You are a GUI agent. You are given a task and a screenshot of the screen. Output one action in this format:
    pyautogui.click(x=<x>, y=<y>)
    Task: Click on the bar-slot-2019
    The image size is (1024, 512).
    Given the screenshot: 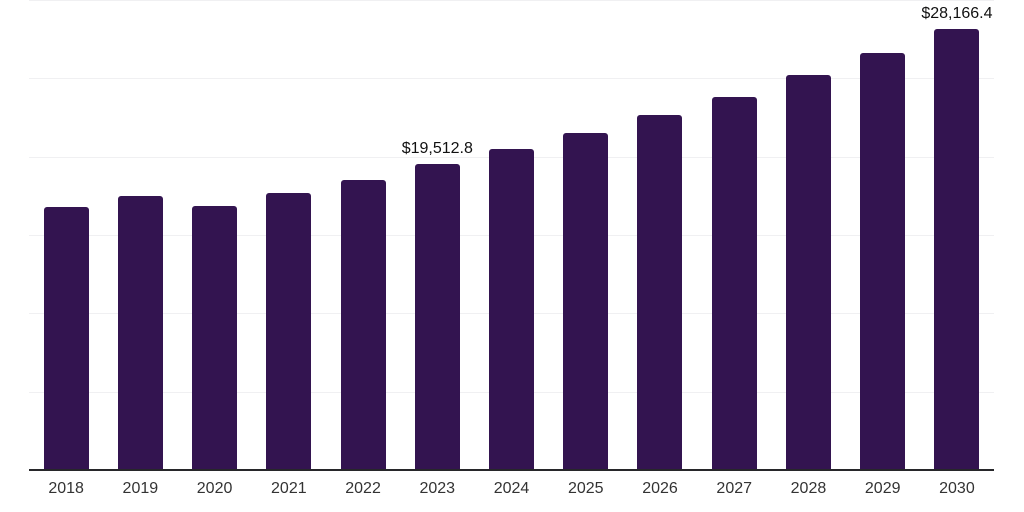 What is the action you would take?
    pyautogui.click(x=140, y=235)
    